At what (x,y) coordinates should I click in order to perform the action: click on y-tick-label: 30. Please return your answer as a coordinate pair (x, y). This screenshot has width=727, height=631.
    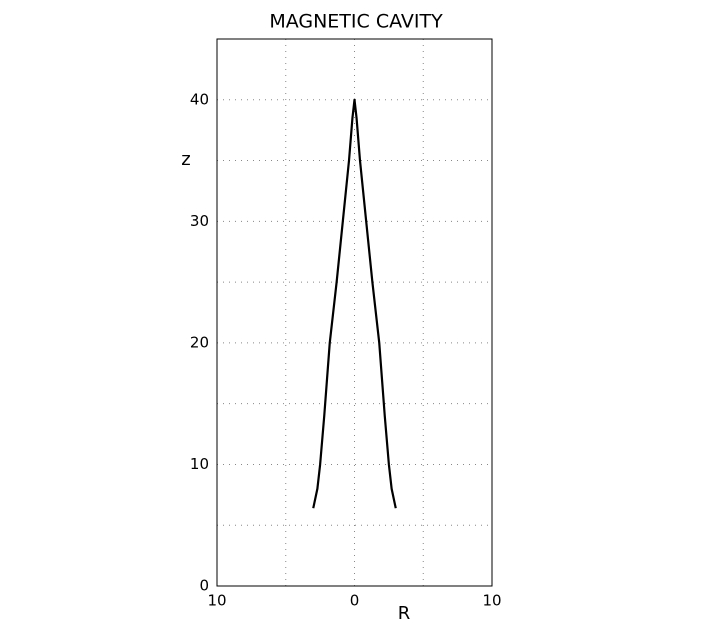
    Looking at the image, I should click on (199, 221).